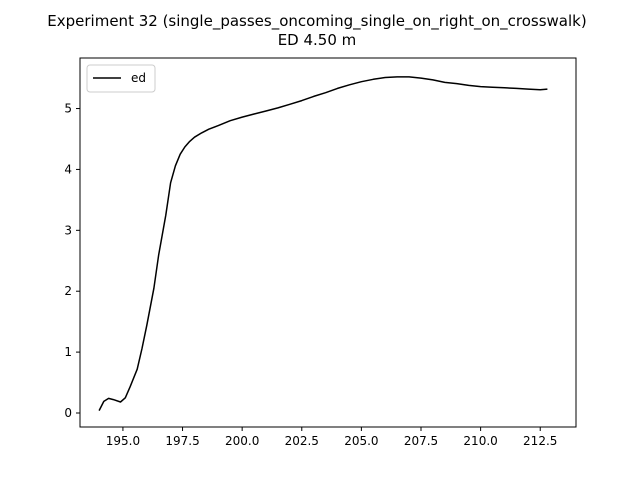 The width and height of the screenshot is (640, 480). What do you see at coordinates (68, 413) in the screenshot?
I see `y-tick-label: 0` at bounding box center [68, 413].